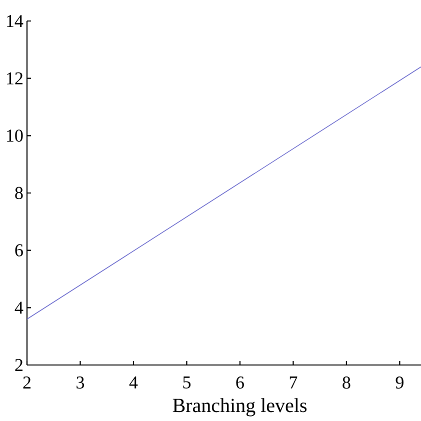  Describe the element at coordinates (15, 136) in the screenshot. I see `y-tick-label: 10` at that location.